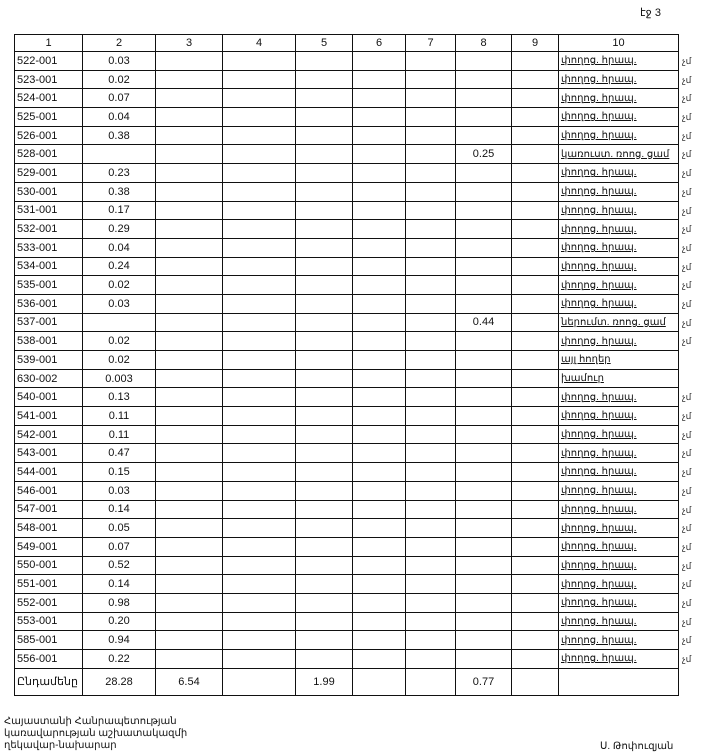 The image size is (704, 756). Describe the element at coordinates (48, 341) in the screenshot. I see `cell-col-1: 538-001` at that location.